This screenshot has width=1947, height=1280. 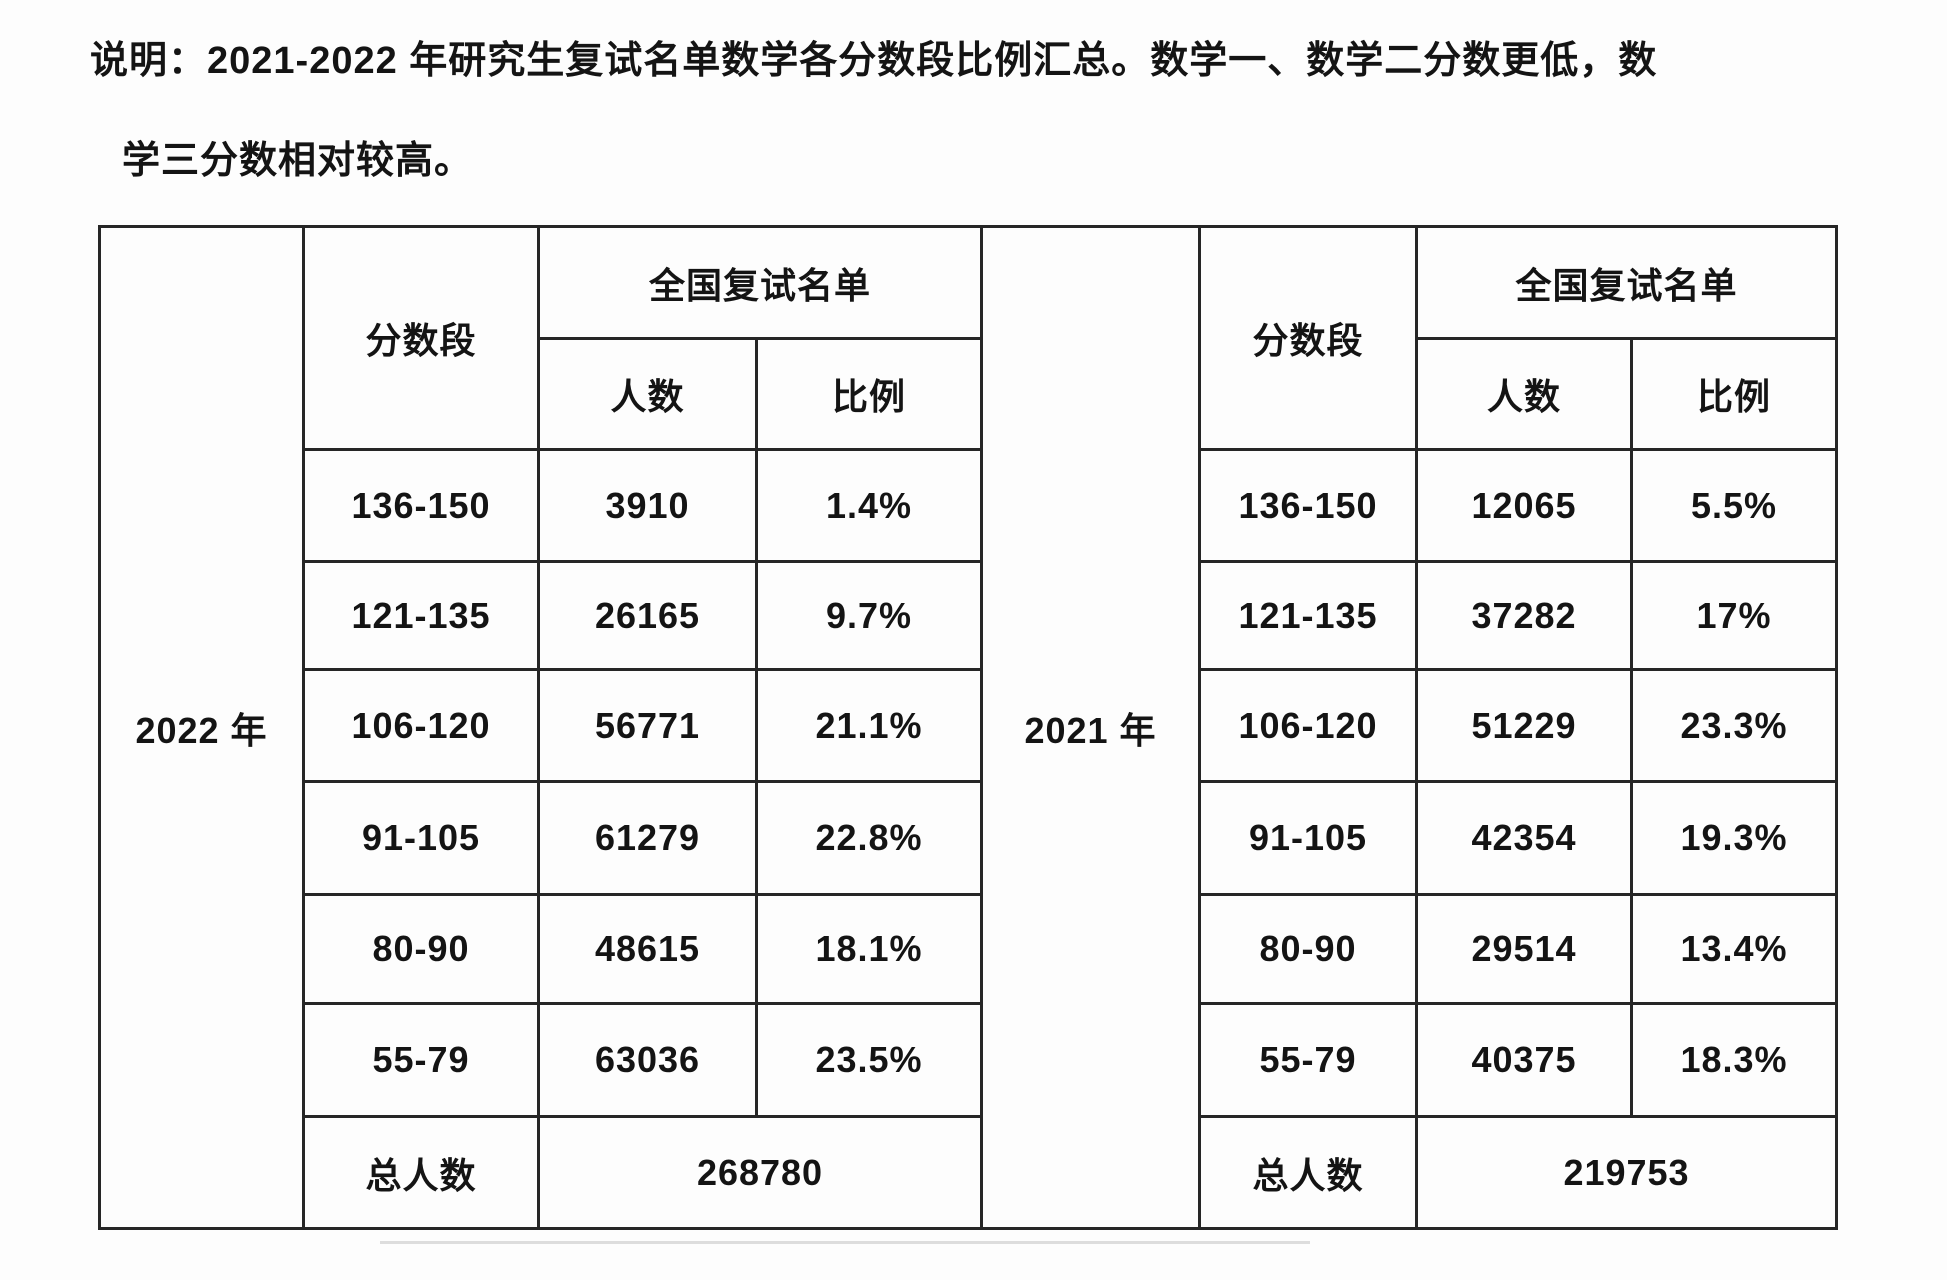 I want to click on score-range-header-2022: 分数段, so click(x=421, y=338).